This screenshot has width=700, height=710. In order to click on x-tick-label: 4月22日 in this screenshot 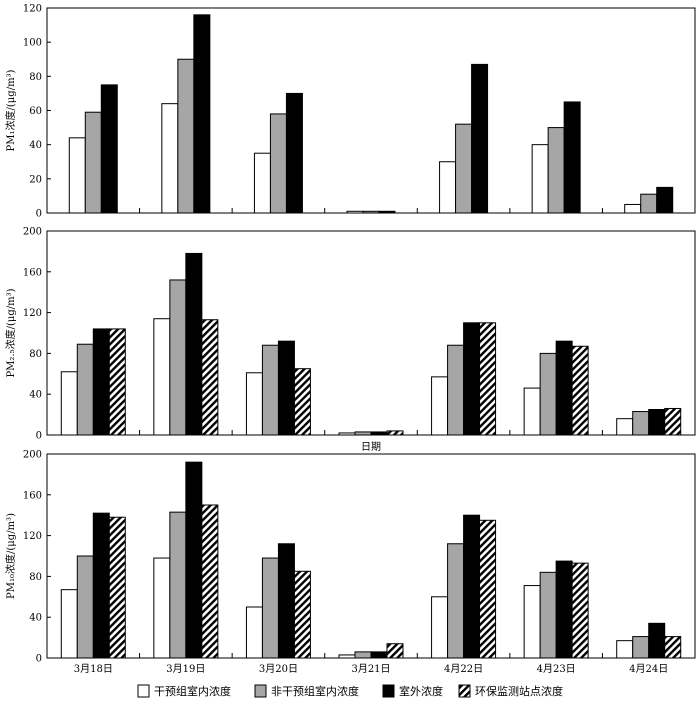, I will do `click(463, 669)`.